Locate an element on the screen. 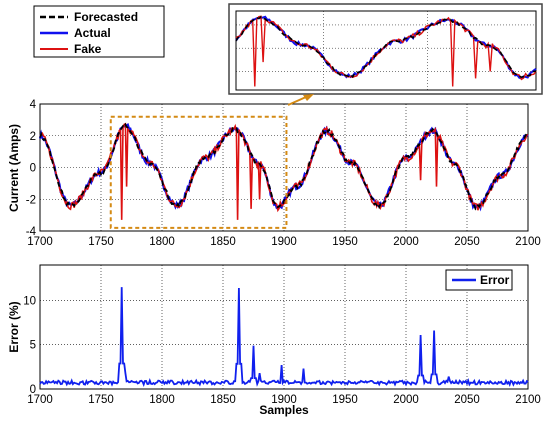 The width and height of the screenshot is (550, 424). inset-fake-line is located at coordinates (386, 51).